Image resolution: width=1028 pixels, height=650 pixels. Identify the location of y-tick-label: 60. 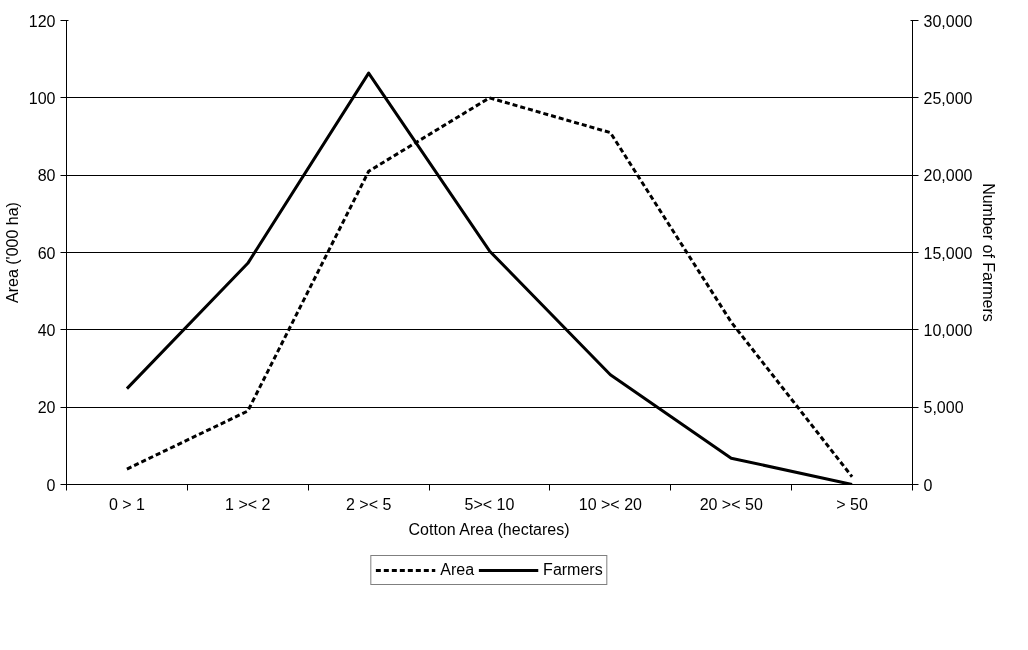
(46, 253).